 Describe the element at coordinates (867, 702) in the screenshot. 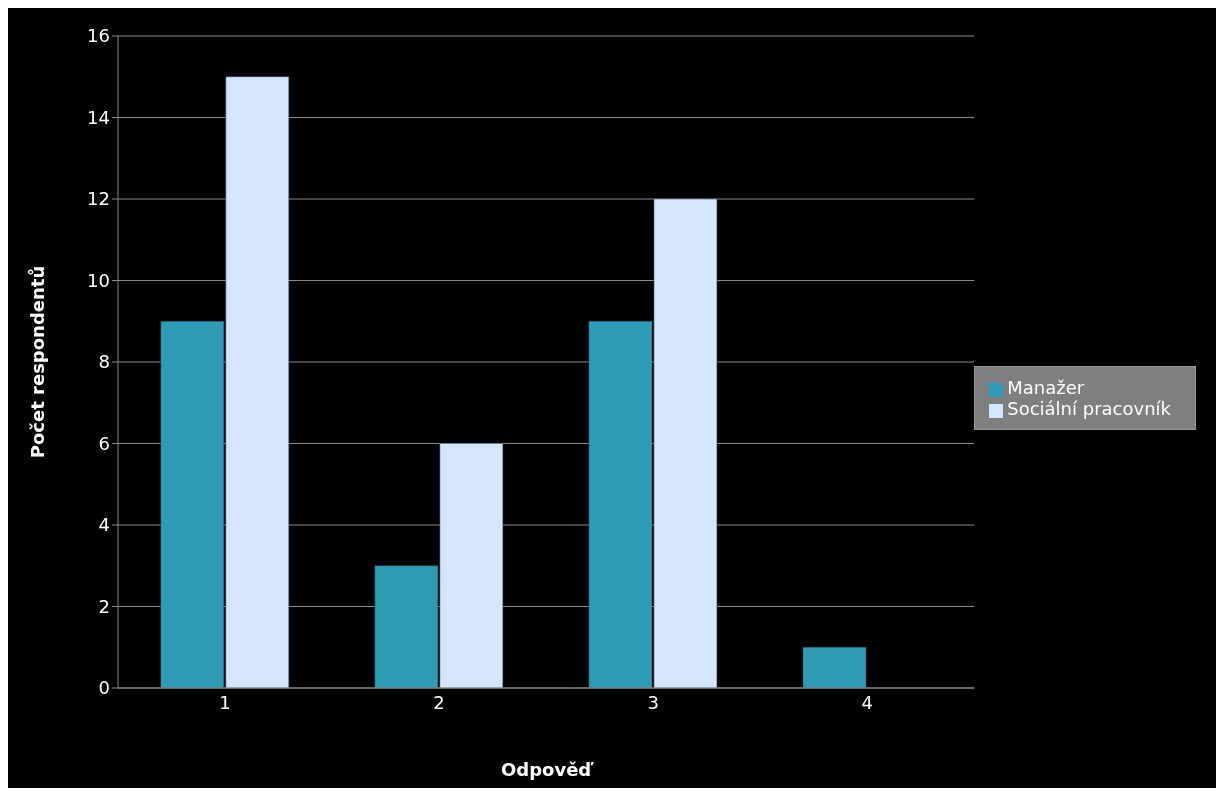

I see `x-tick-label: 4` at that location.